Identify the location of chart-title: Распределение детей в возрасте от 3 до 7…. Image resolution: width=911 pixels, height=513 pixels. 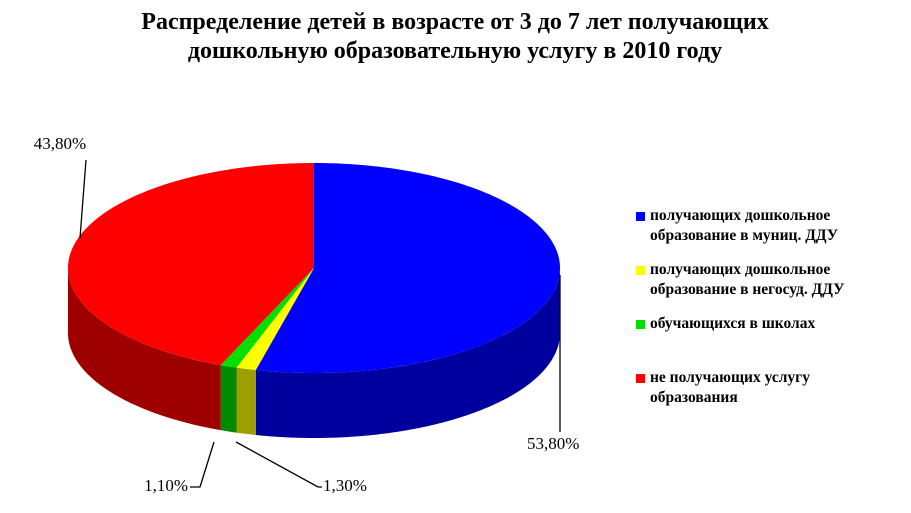
(455, 36).